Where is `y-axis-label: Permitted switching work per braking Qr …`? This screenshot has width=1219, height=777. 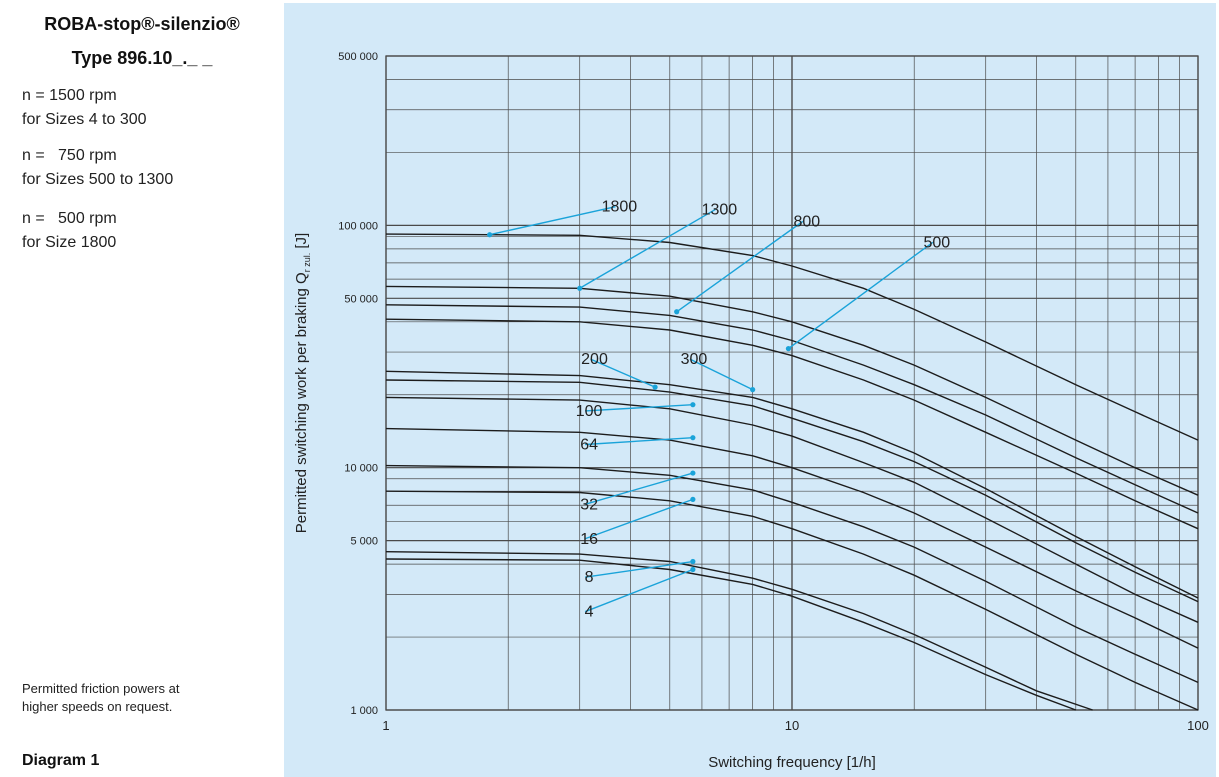 y-axis-label: Permitted switching work per braking Qr … is located at coordinates (302, 383).